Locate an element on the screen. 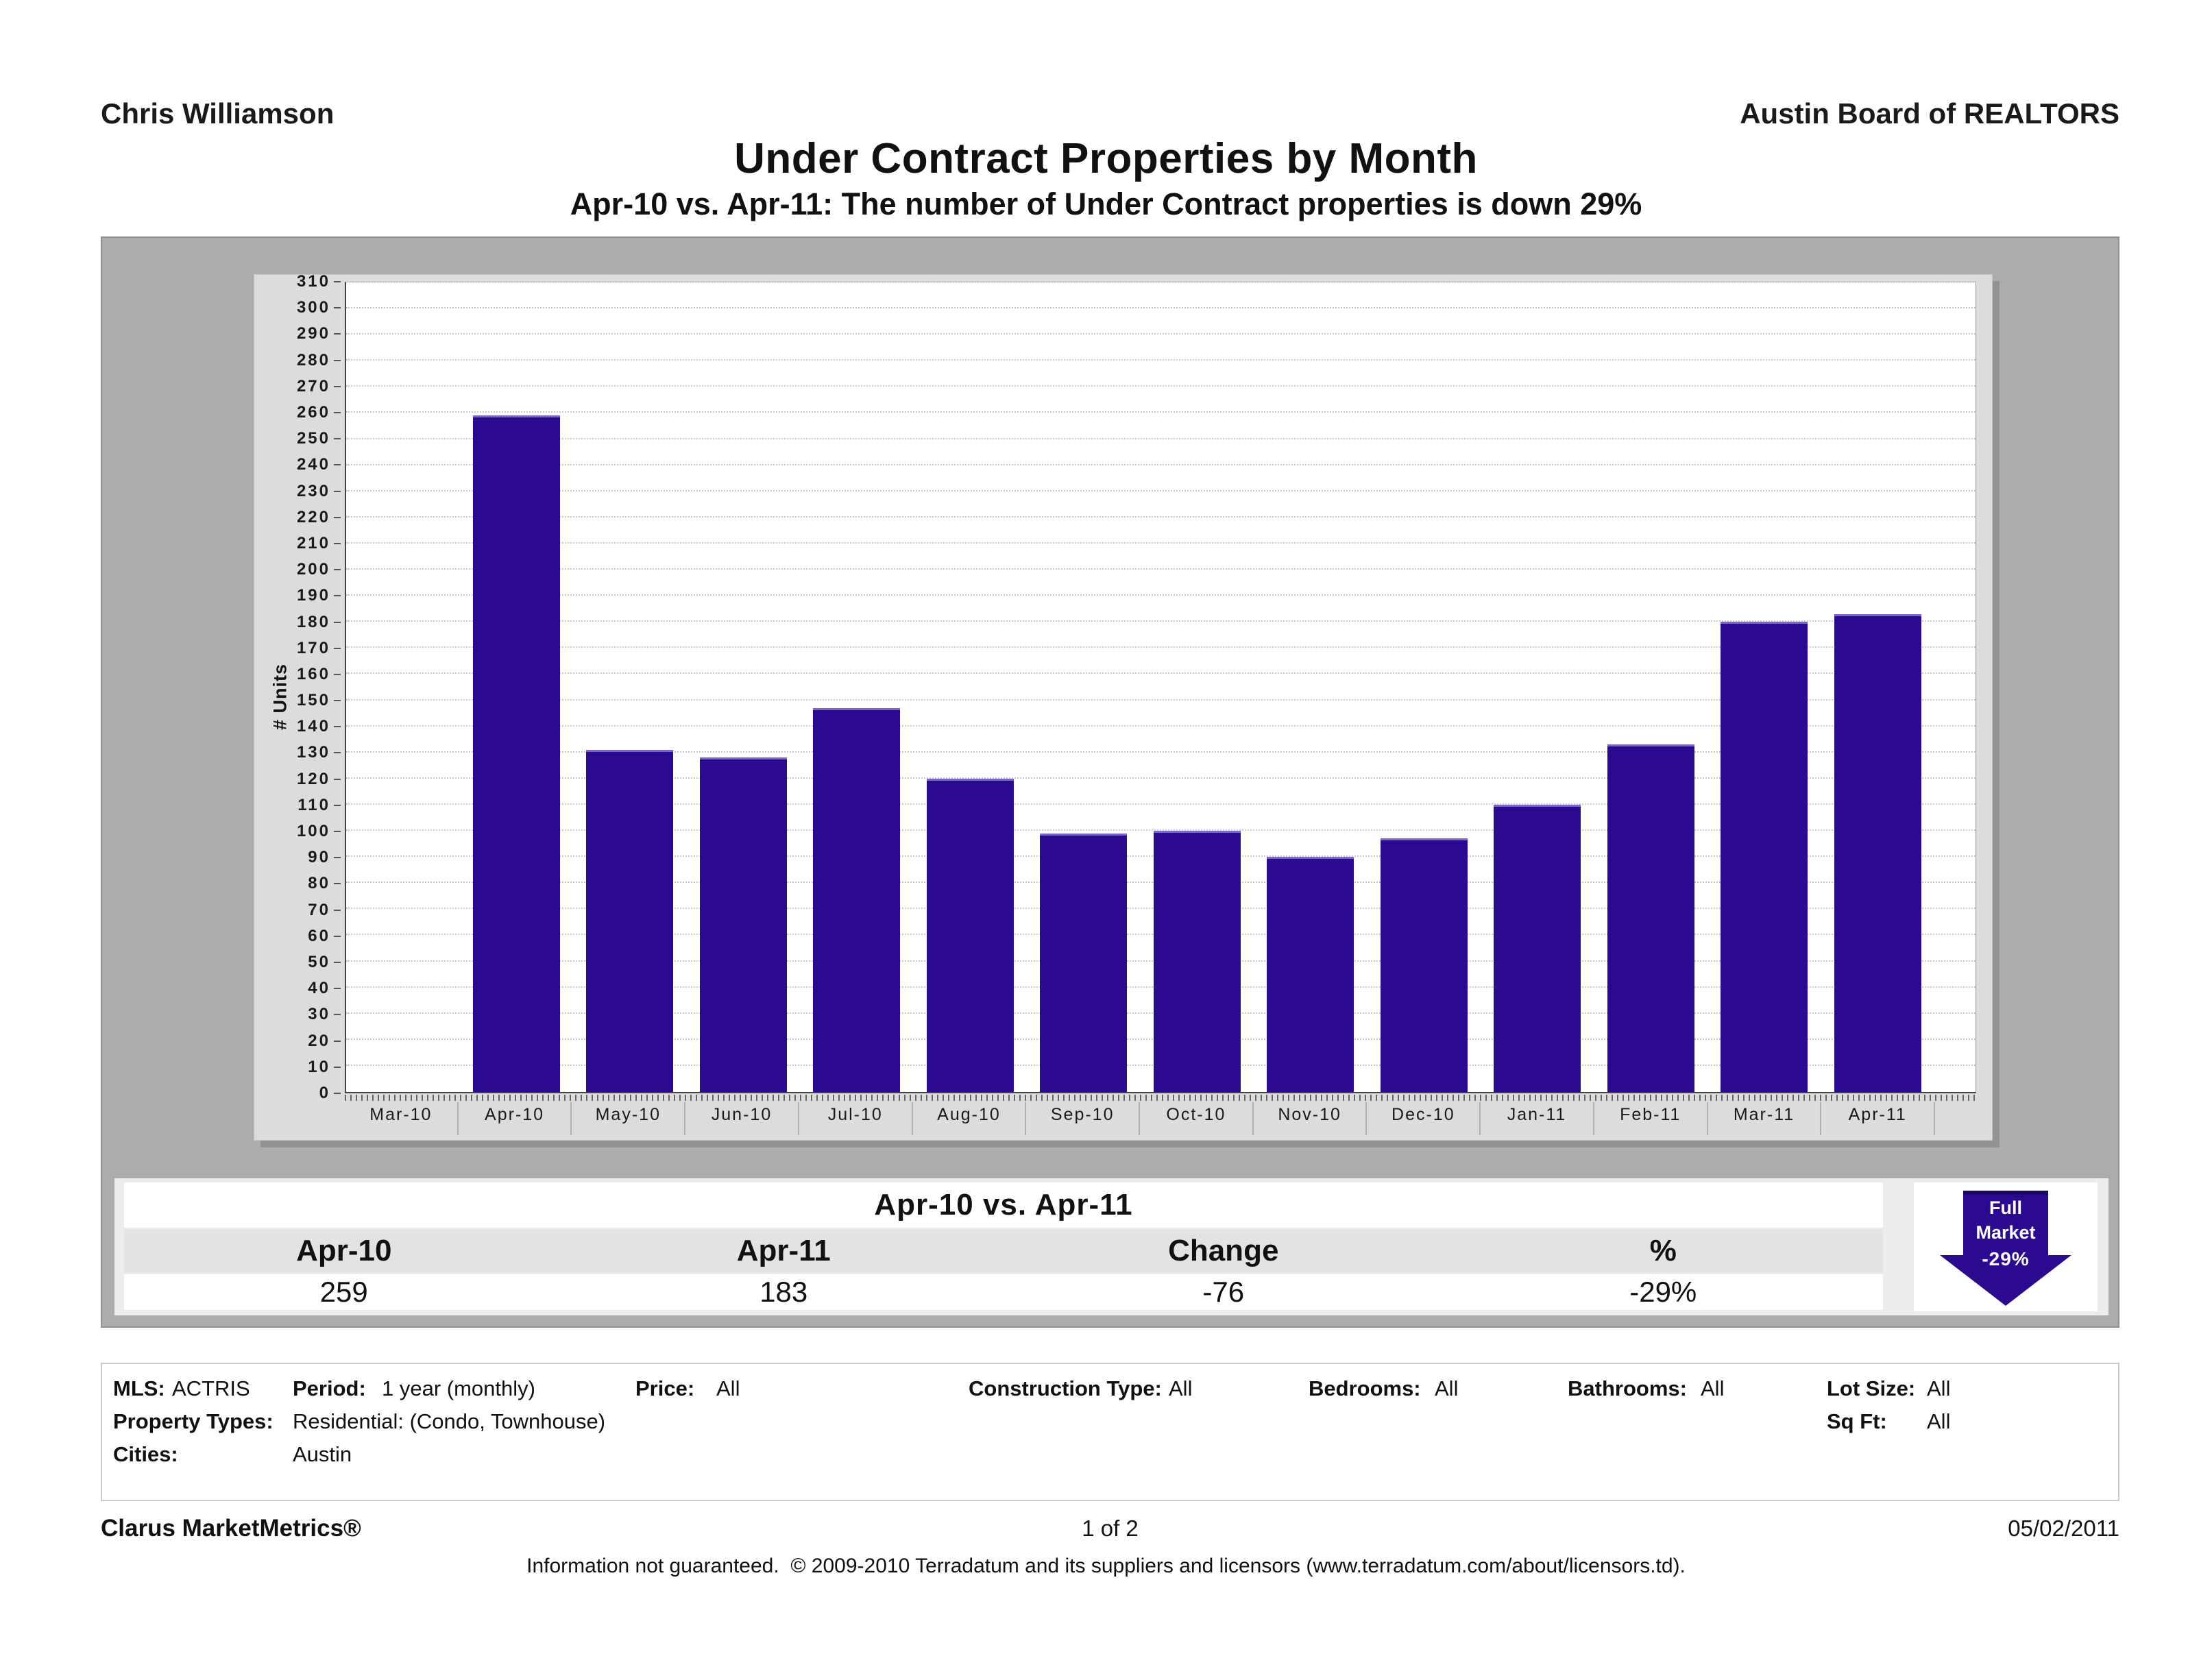 The image size is (2212, 1678). summary-title: Apr-10 vs. Apr-11 is located at coordinates (1004, 1205).